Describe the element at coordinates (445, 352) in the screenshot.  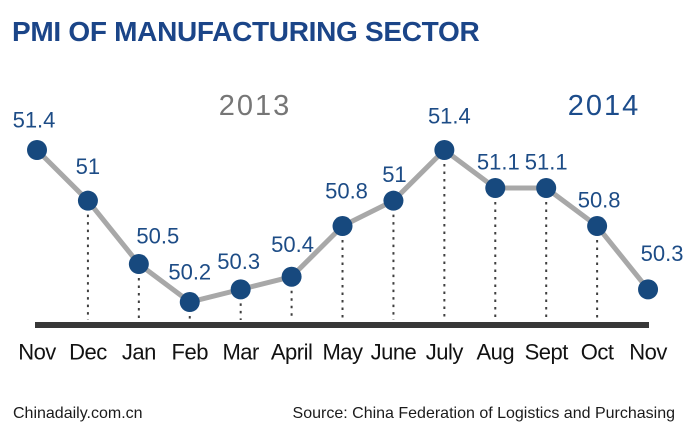
I see `month-label: July` at that location.